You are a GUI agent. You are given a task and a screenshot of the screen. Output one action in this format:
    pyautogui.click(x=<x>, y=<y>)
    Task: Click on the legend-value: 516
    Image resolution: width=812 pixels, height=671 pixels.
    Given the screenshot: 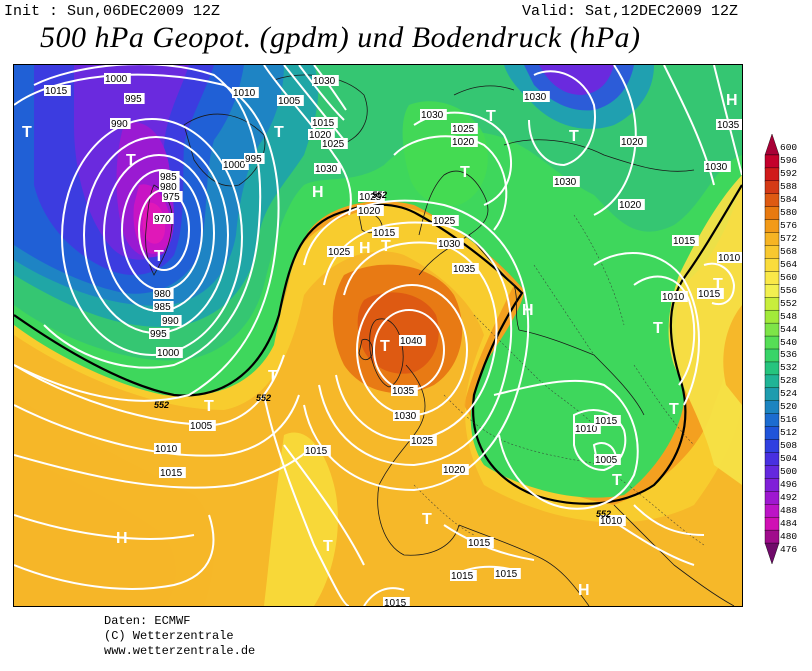 What is the action you would take?
    pyautogui.click(x=789, y=420)
    